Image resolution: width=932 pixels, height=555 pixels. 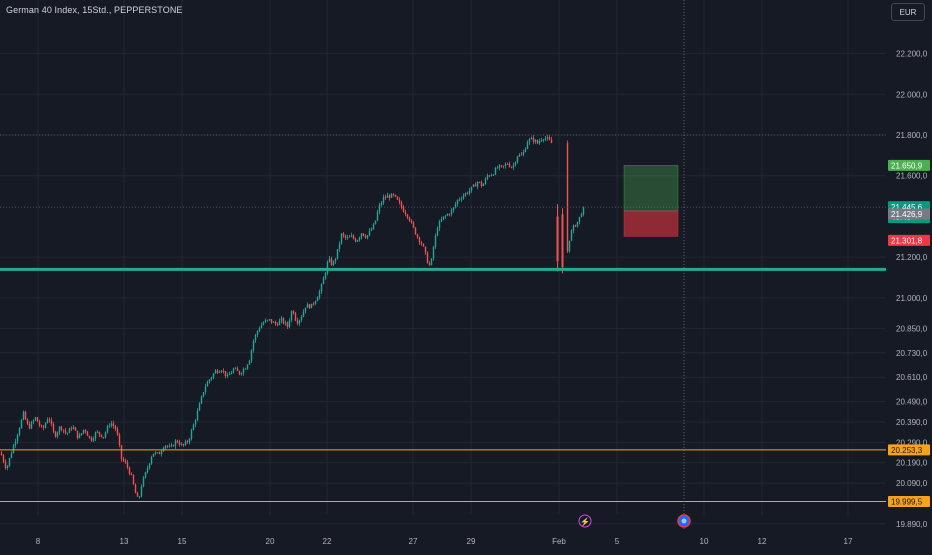 What do you see at coordinates (909, 165) in the screenshot?
I see `target-price-badge: 21.650,9` at bounding box center [909, 165].